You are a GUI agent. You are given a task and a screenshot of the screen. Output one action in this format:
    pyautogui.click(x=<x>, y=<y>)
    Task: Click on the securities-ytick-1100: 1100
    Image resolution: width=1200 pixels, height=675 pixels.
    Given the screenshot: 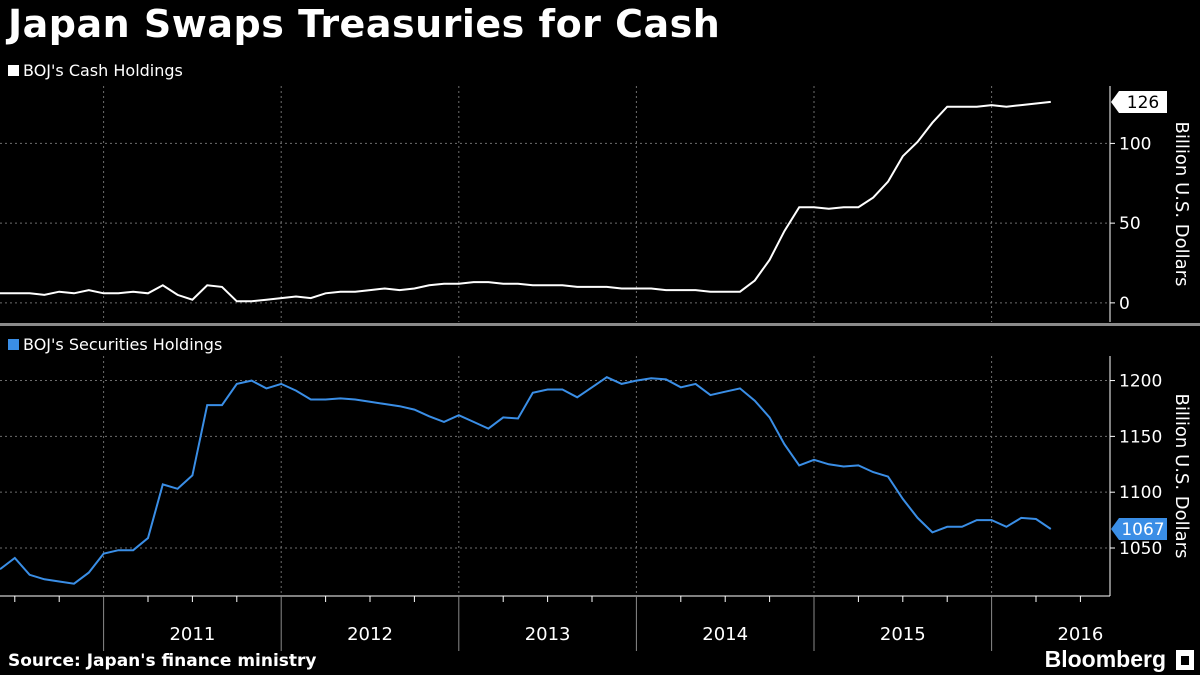 What is the action you would take?
    pyautogui.click(x=1140, y=493)
    